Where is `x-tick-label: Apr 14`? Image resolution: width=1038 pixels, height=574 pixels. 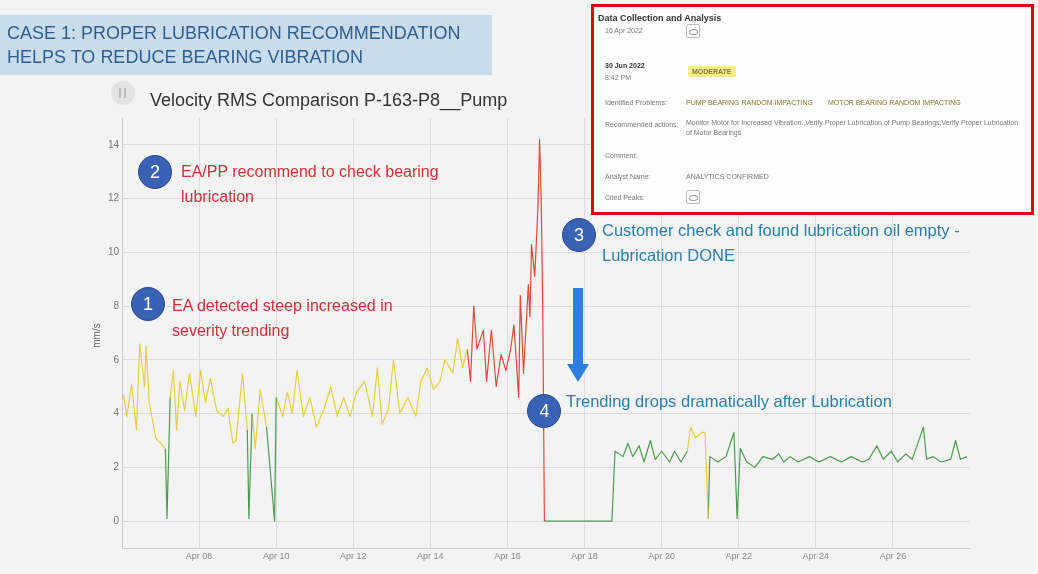
x-tick-label: Apr 14 is located at coordinates (430, 555).